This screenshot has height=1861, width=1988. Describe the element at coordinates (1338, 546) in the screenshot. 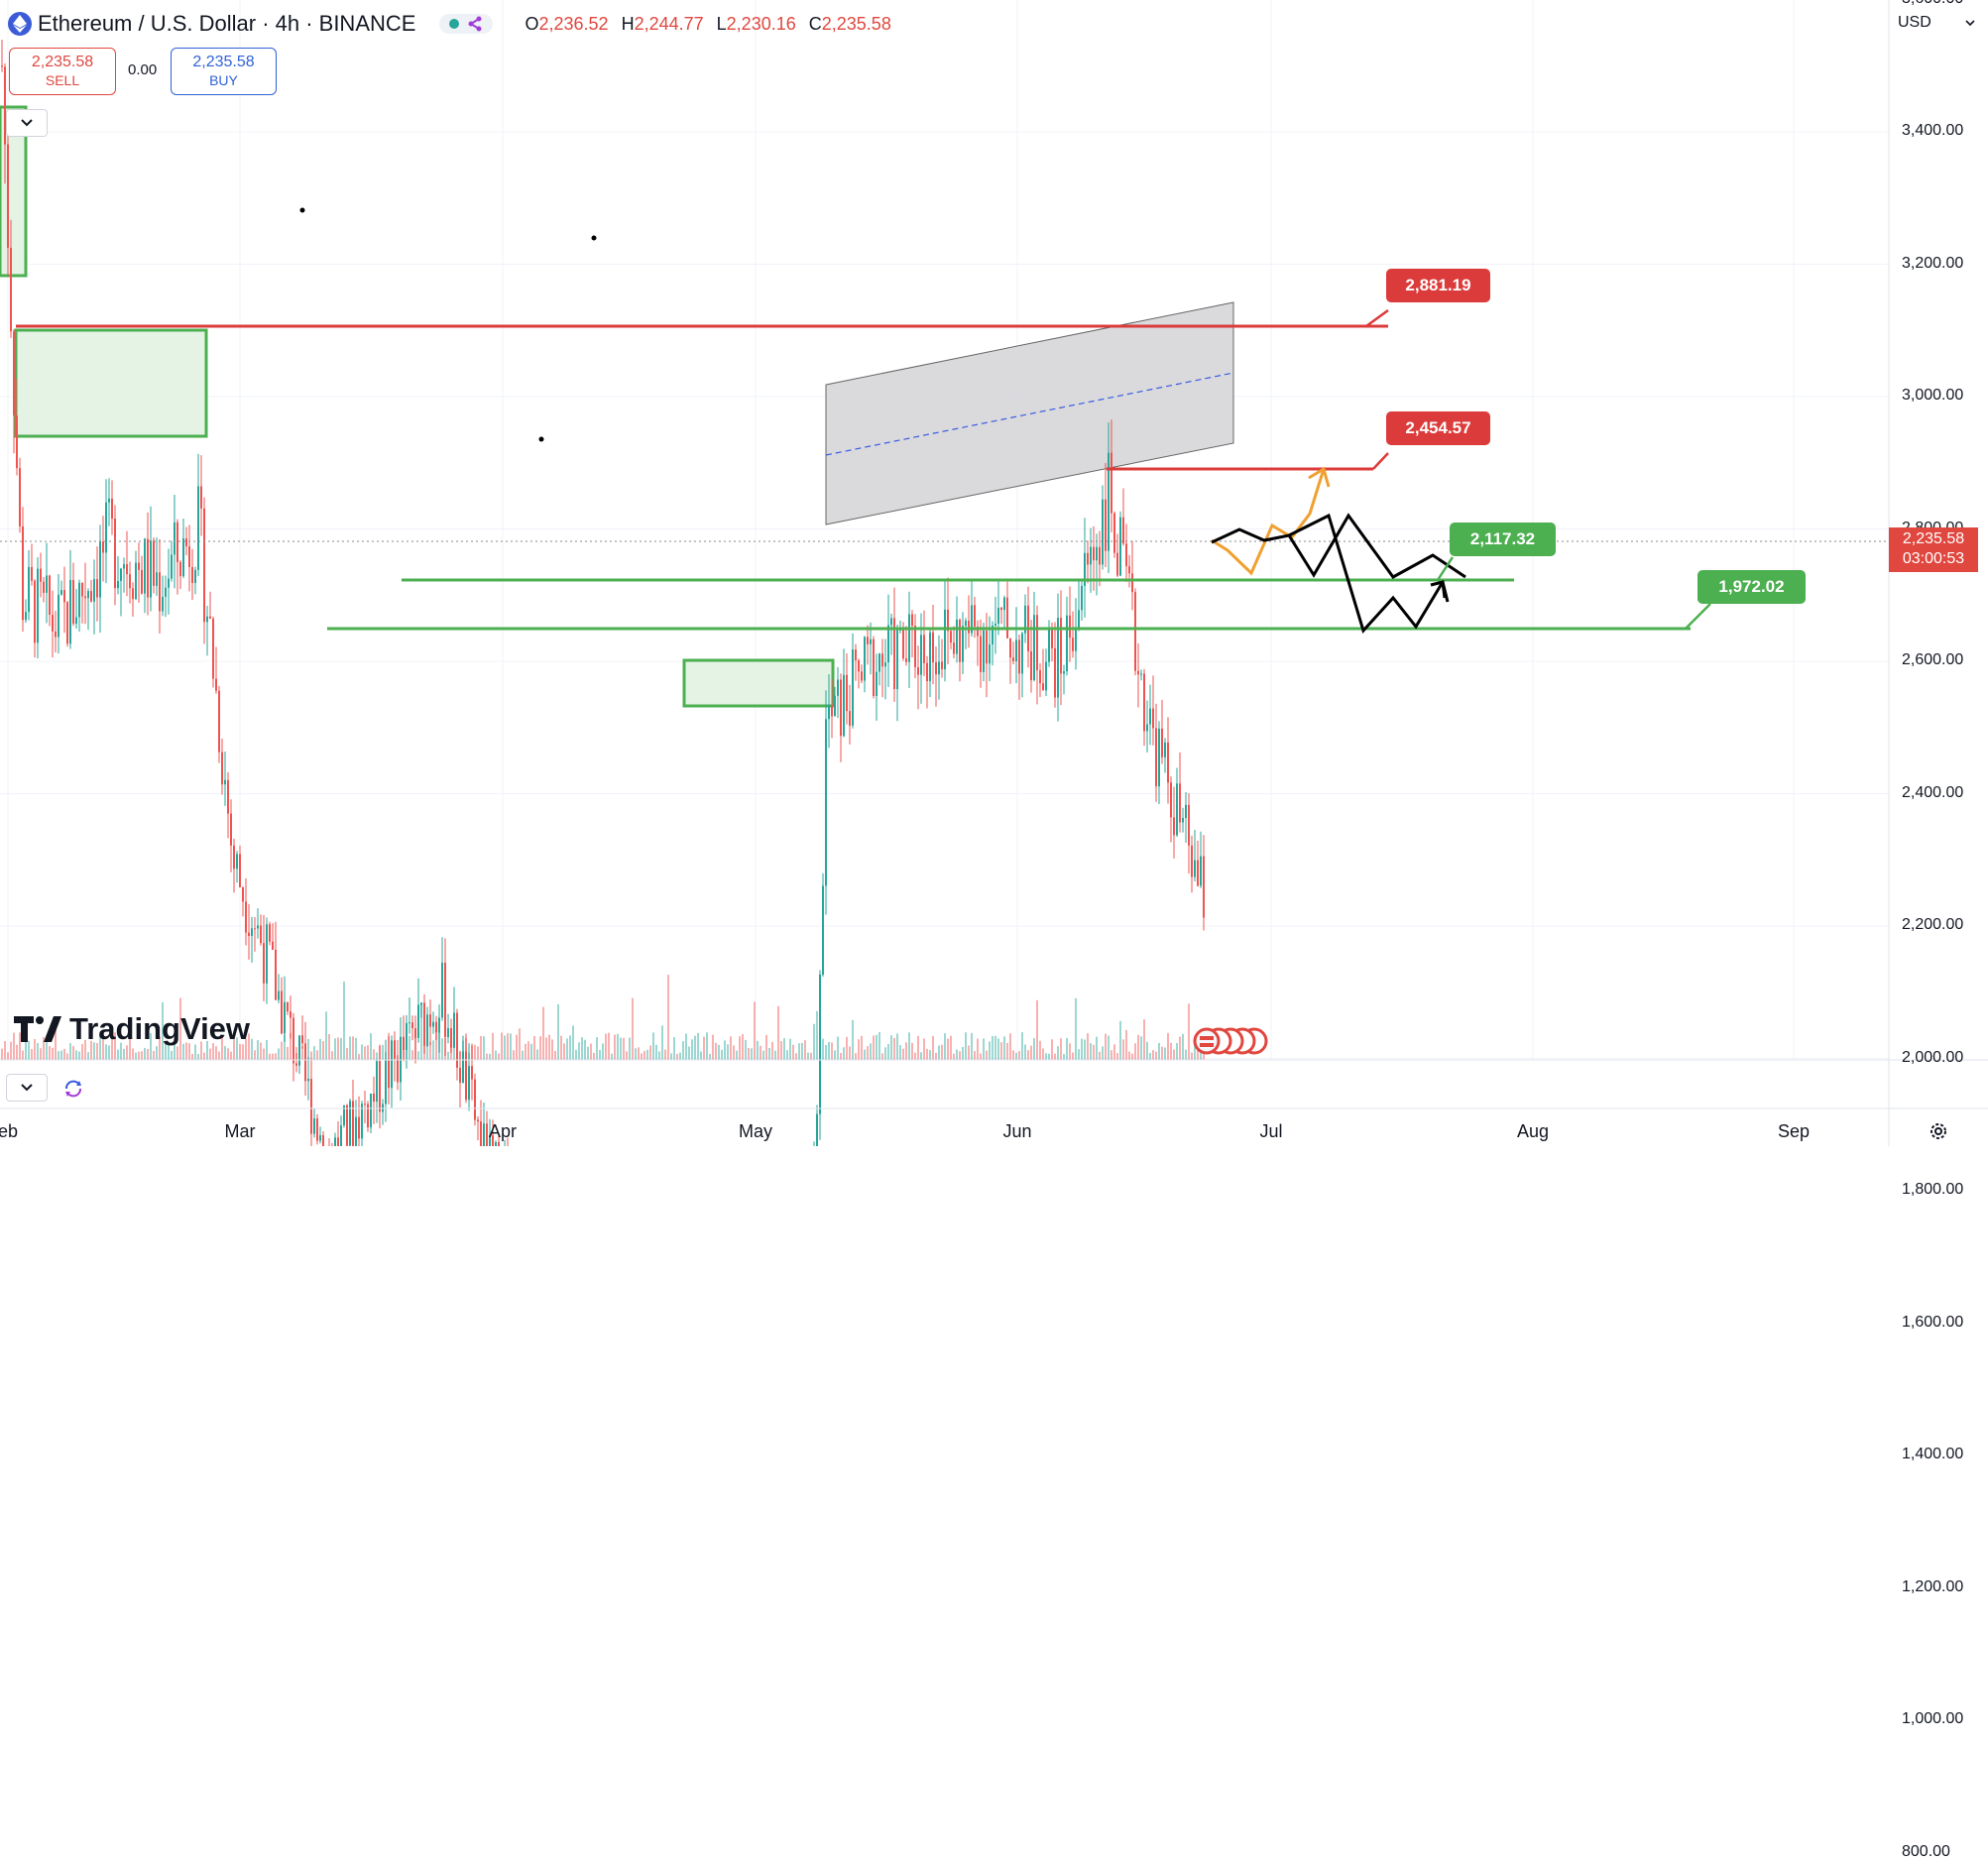

I see `projection-path` at that location.